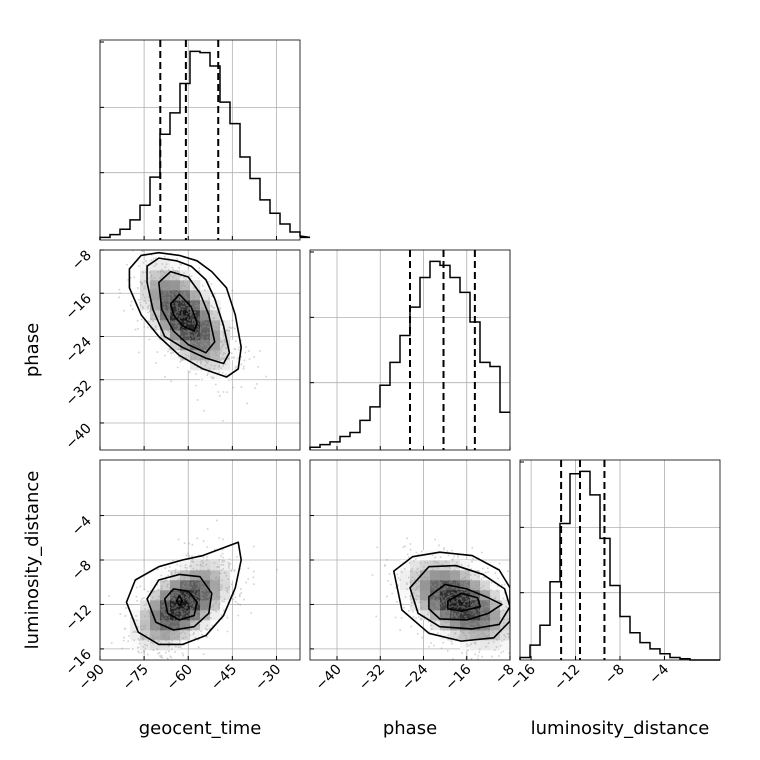 This screenshot has height=760, width=760. I want to click on y-tick-label-luminosity_distance: −8, so click(82, 571).